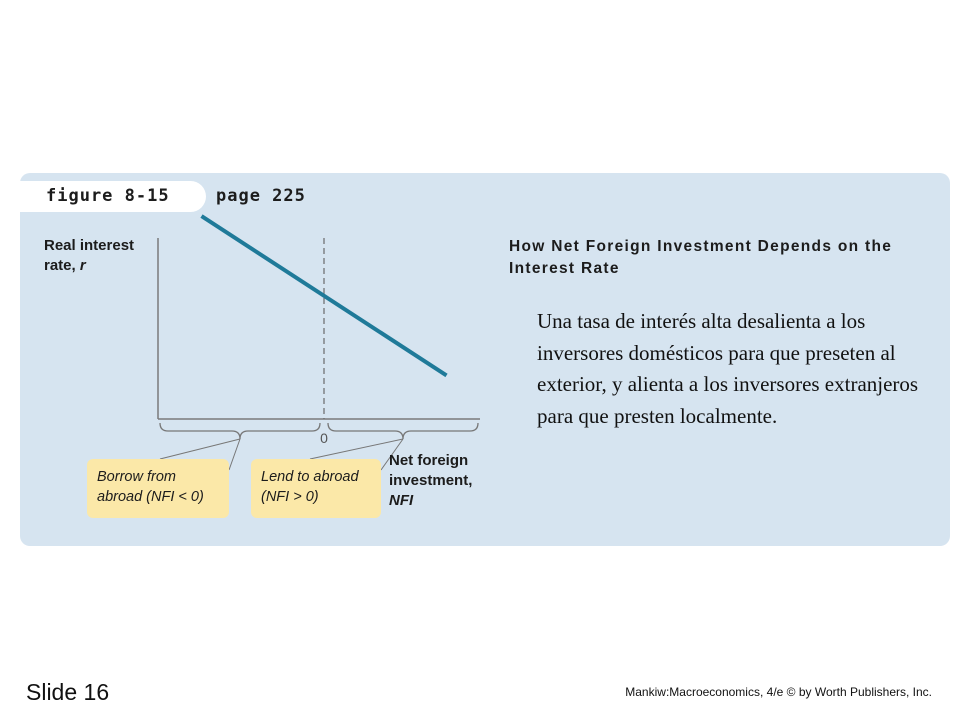 The height and width of the screenshot is (720, 960). Describe the element at coordinates (200, 449) in the screenshot. I see `connector-borrow` at that location.